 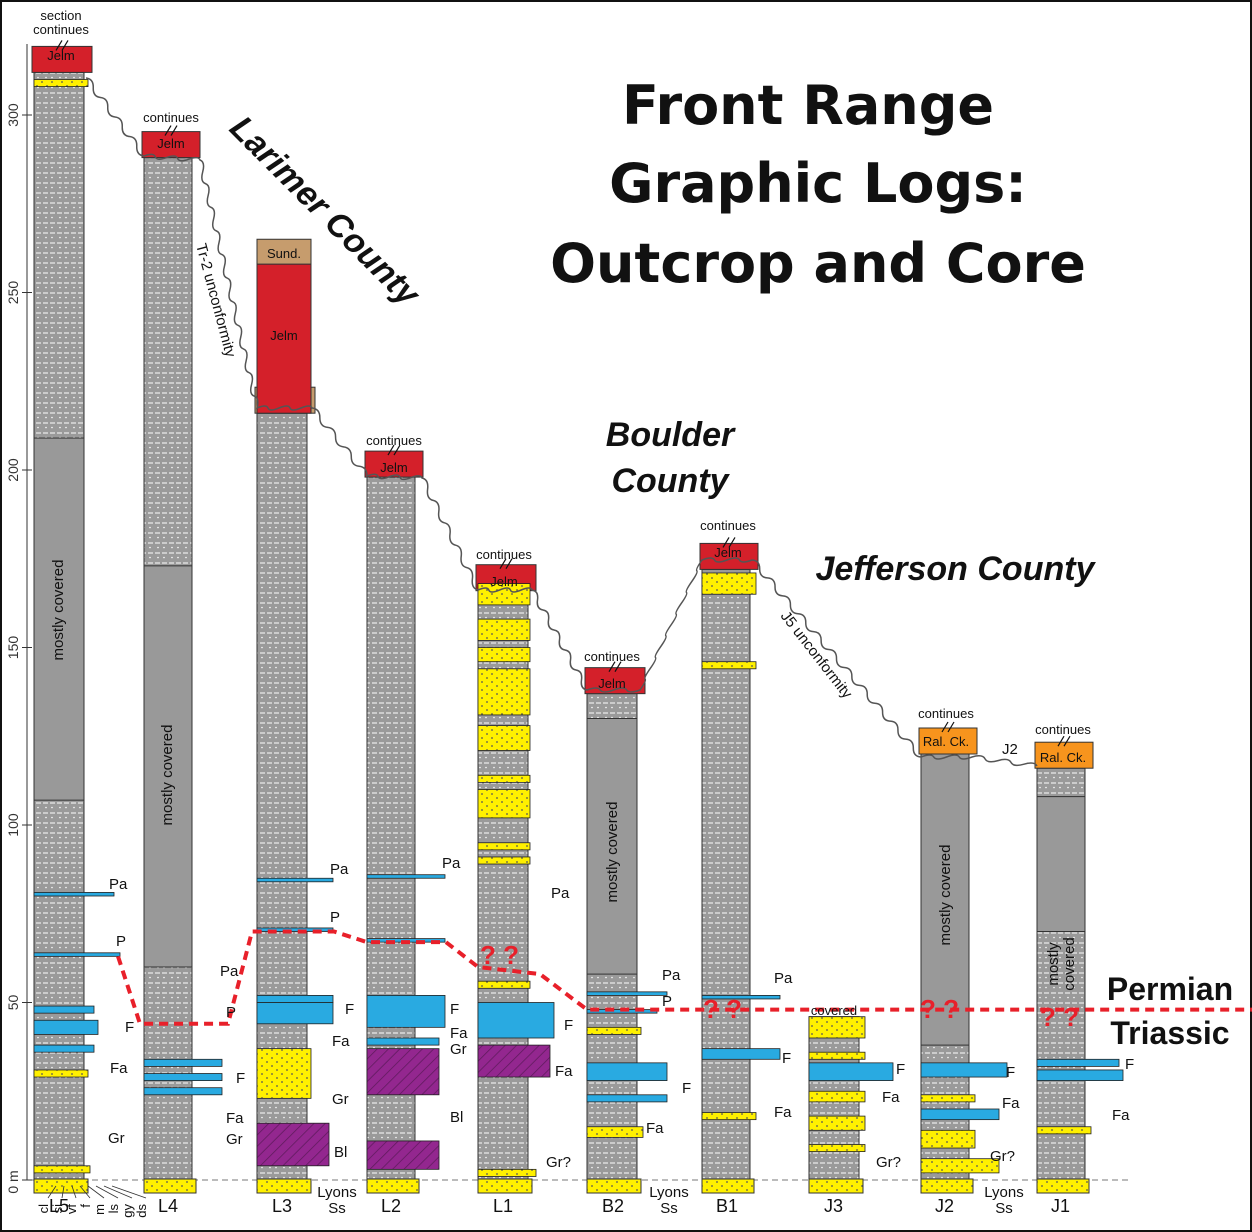 What do you see at coordinates (613, 1206) in the screenshot?
I see `column-name-b2: B2` at bounding box center [613, 1206].